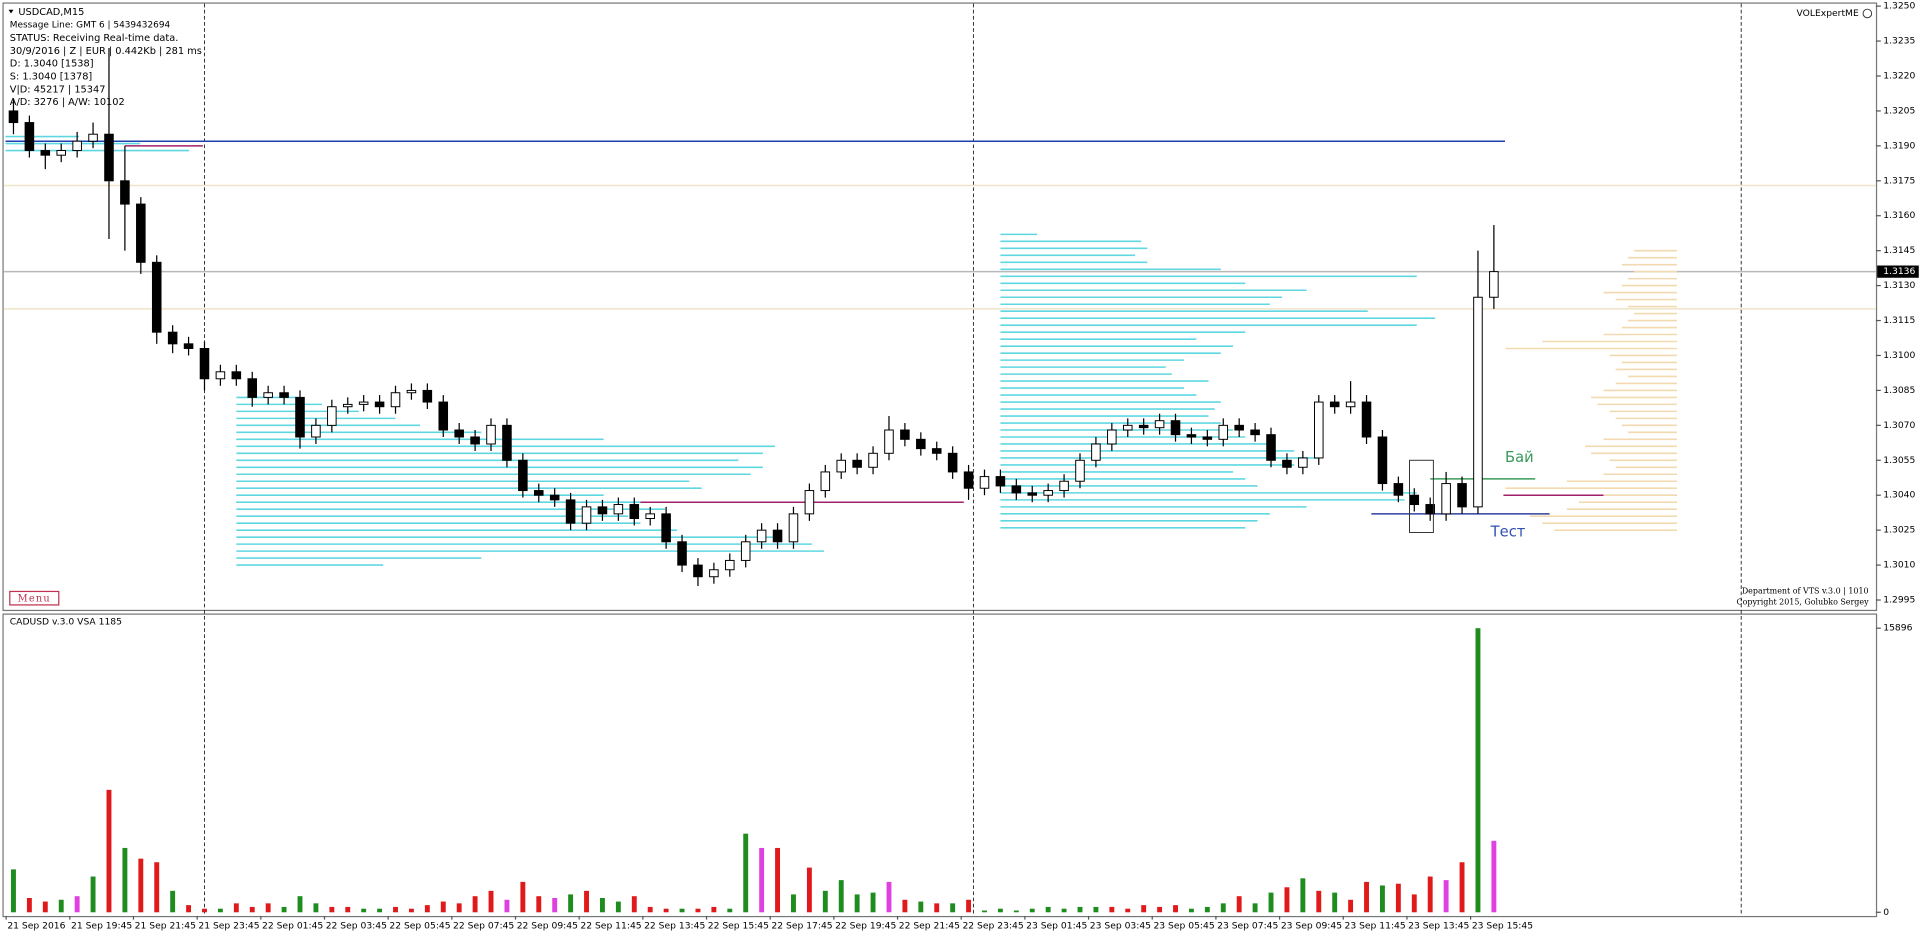 This screenshot has height=938, width=1920. Describe the element at coordinates (1803, 601) in the screenshot. I see `footer-line: Copyright 2015, Golubko Sergey` at that location.